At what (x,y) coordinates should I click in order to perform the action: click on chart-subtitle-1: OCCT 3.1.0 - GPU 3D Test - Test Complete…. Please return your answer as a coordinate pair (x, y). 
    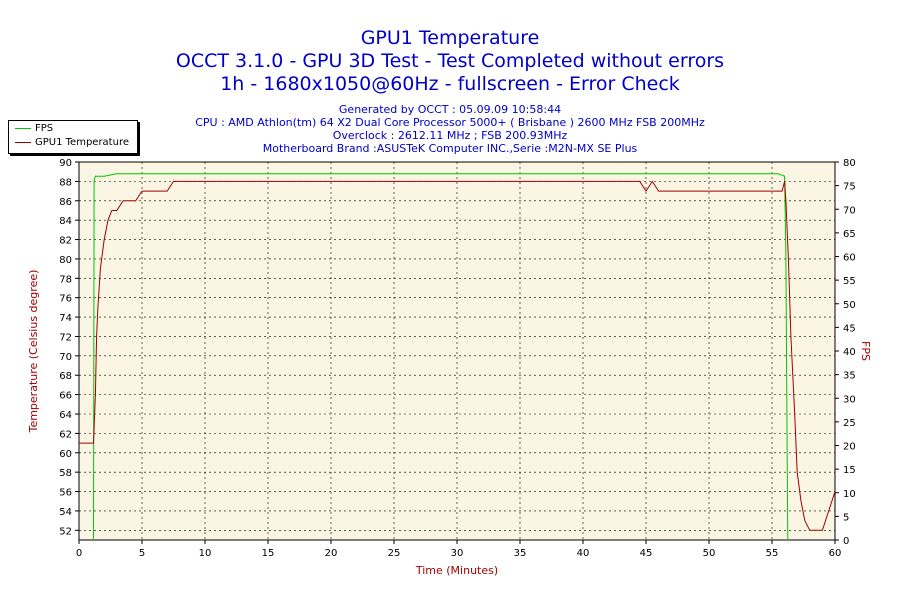
    Looking at the image, I should click on (450, 61).